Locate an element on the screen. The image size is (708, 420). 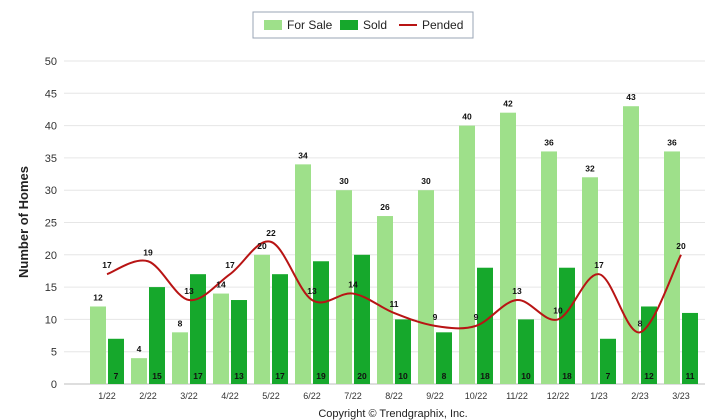
legend: For Sale Sold Pended is located at coordinates (363, 25).